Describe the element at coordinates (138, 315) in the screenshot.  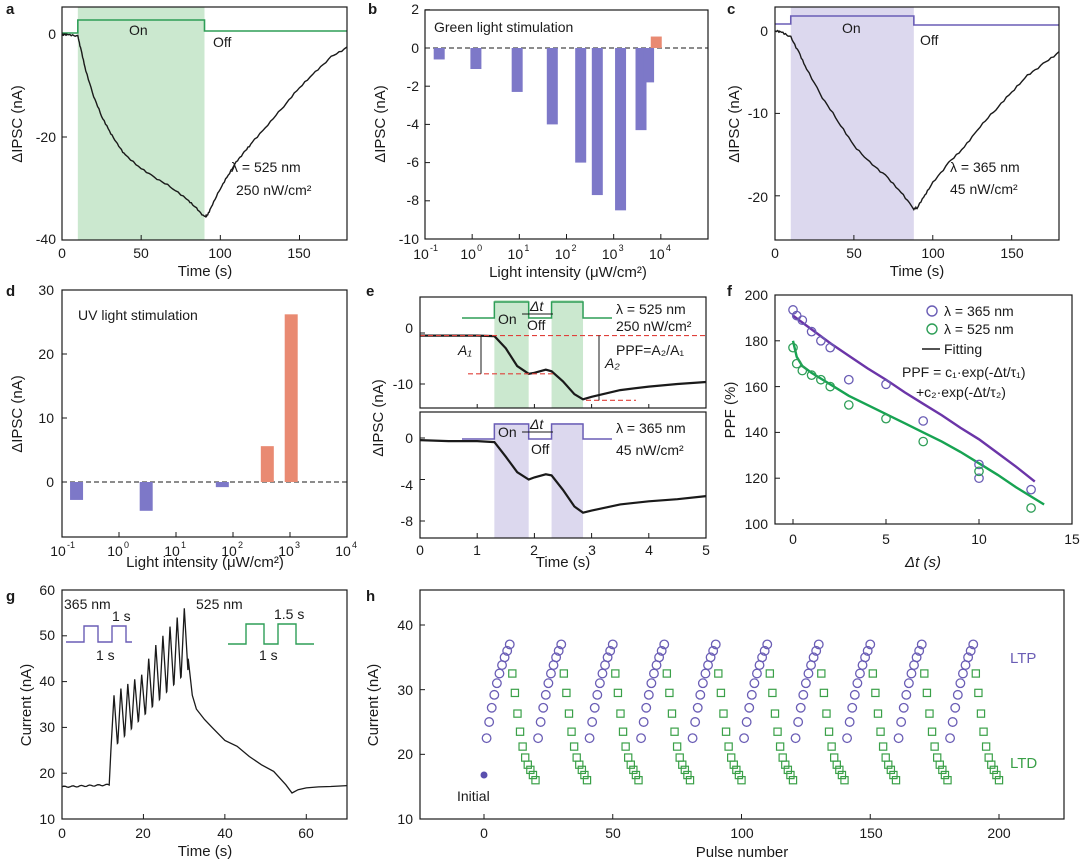
I see `panel-d-title: UV light stimulation` at that location.